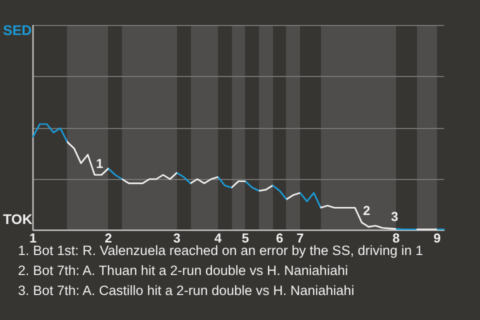 The width and height of the screenshot is (480, 320). What do you see at coordinates (218, 238) in the screenshot?
I see `x-tick-label: 4` at bounding box center [218, 238].